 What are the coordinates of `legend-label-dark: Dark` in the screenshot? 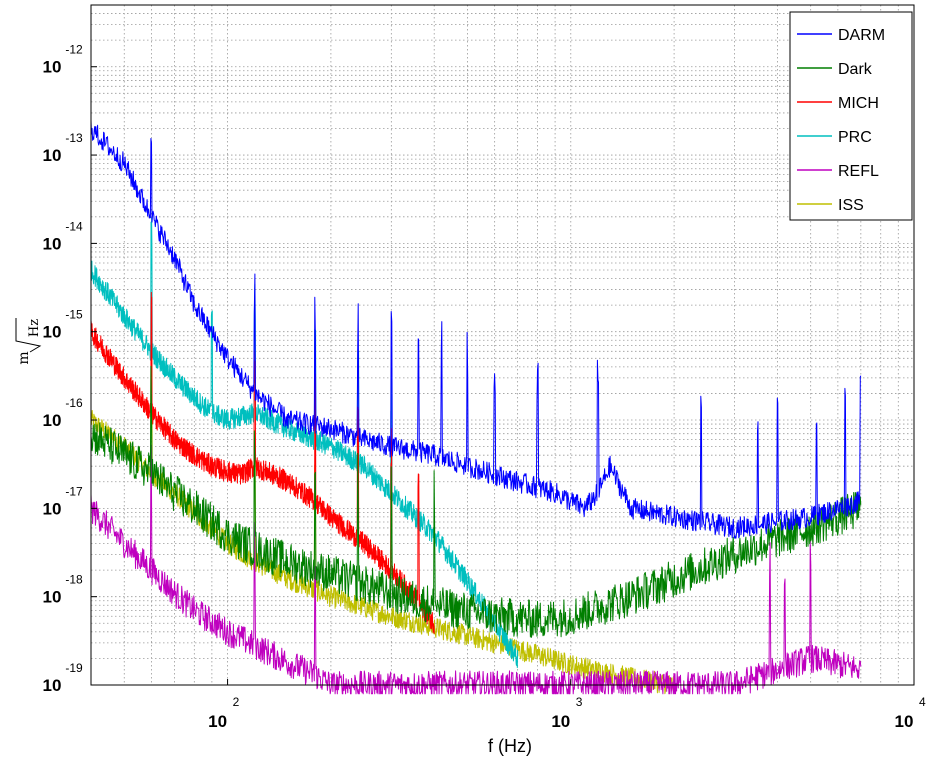 It's located at (855, 69).